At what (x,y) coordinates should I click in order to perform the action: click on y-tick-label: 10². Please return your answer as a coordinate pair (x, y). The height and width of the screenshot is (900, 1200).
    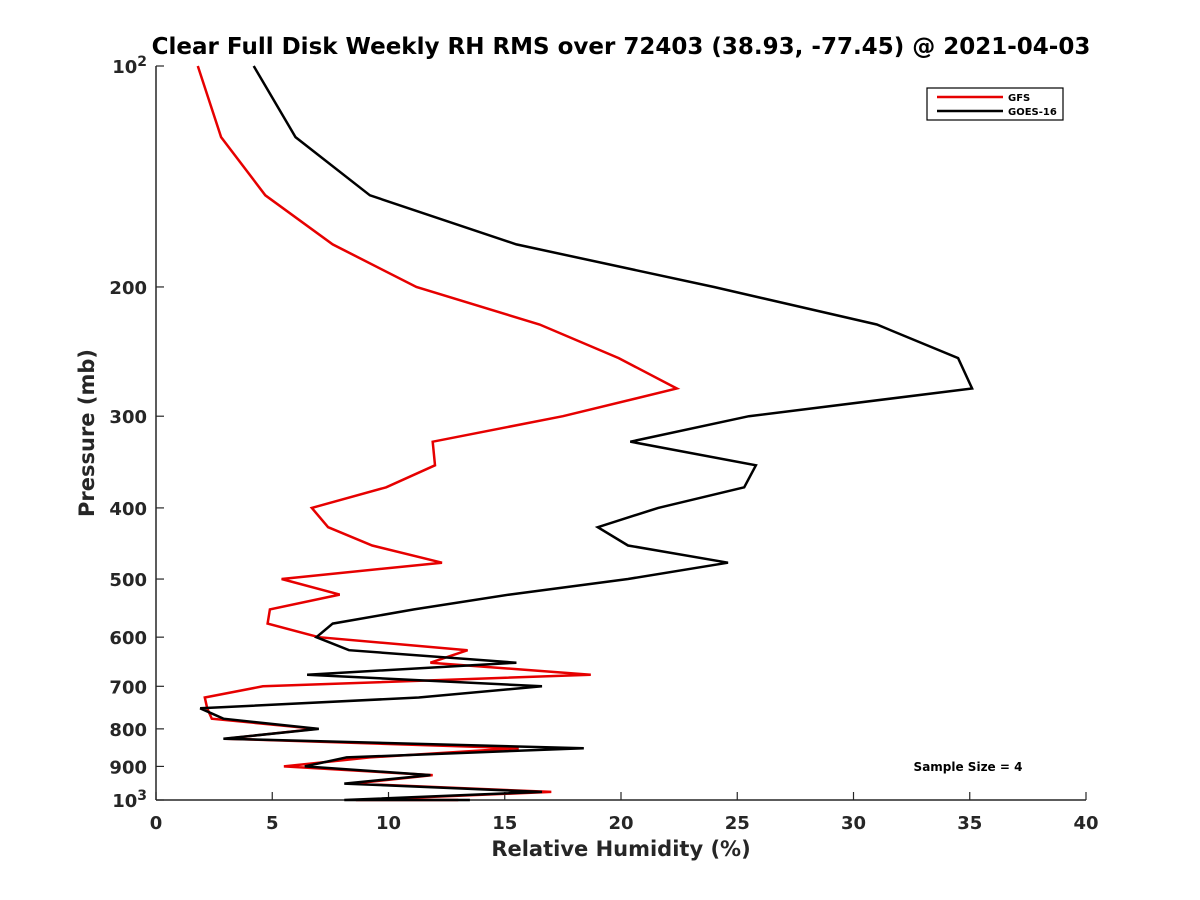
    Looking at the image, I should click on (129, 66).